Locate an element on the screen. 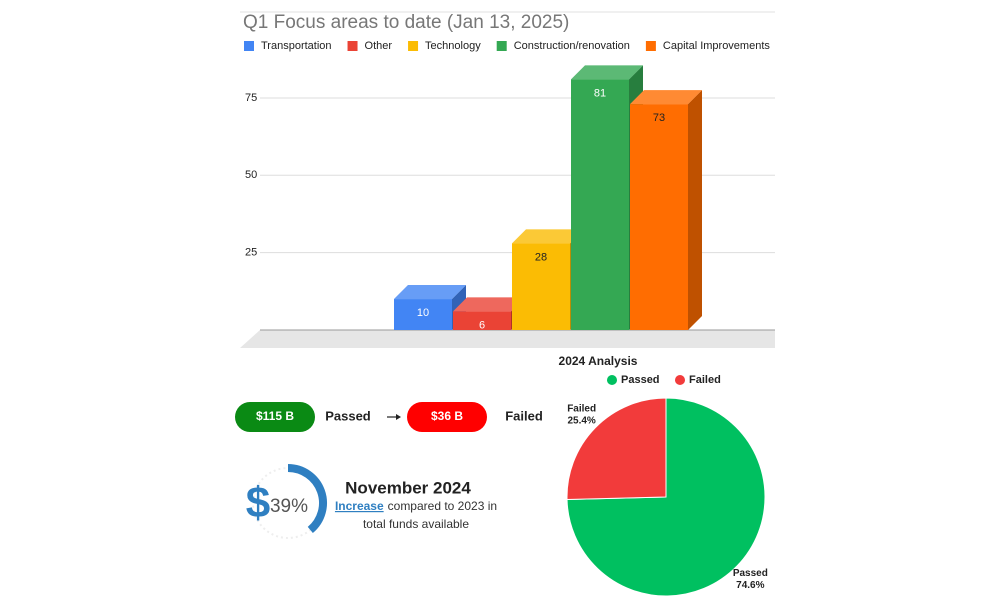 This screenshot has height=600, width=1000. slice-value: 25.4% is located at coordinates (581, 420).